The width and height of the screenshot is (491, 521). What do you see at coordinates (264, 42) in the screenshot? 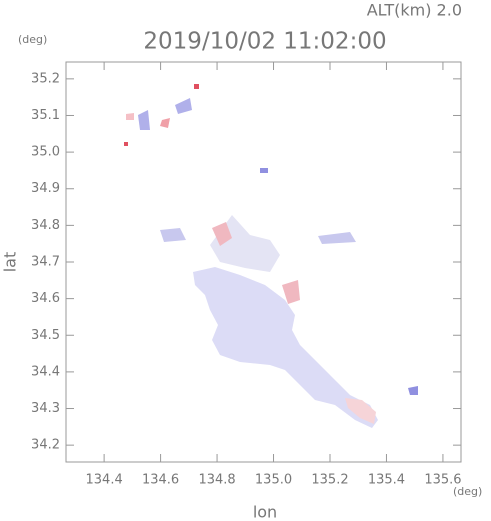
I see `chart-title: 2019/10/02 11:02:00` at bounding box center [264, 42].